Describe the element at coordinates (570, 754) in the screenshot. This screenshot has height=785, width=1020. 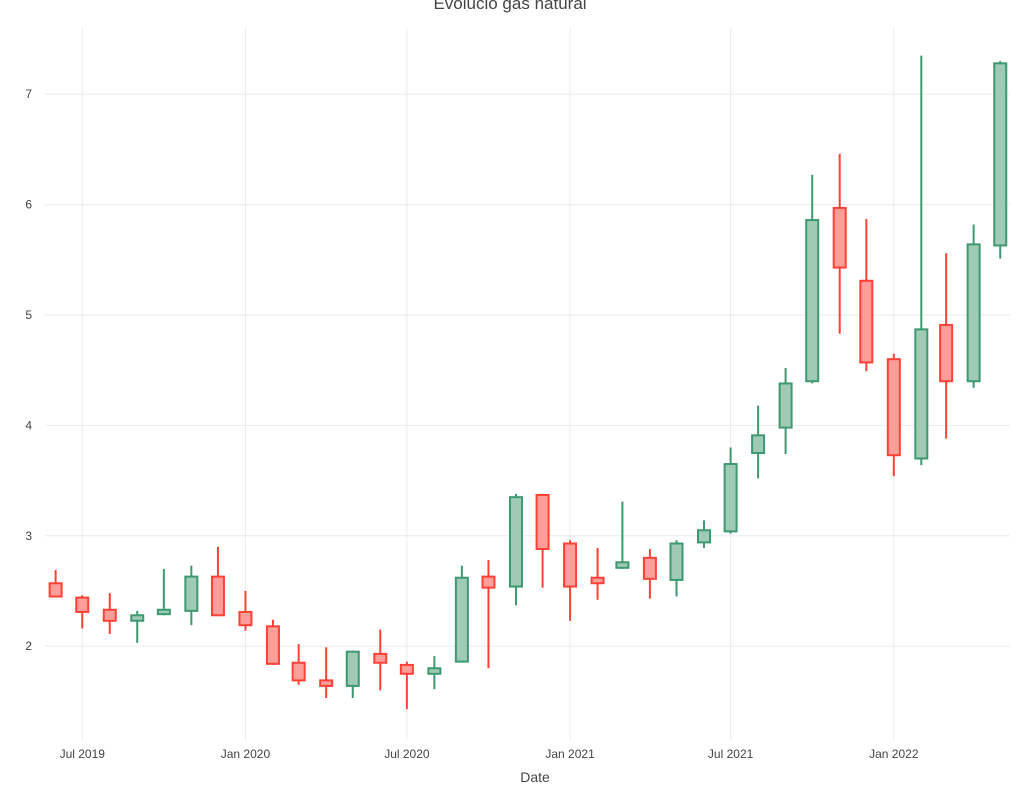
I see `x-tick-label: Jan 2021` at that location.